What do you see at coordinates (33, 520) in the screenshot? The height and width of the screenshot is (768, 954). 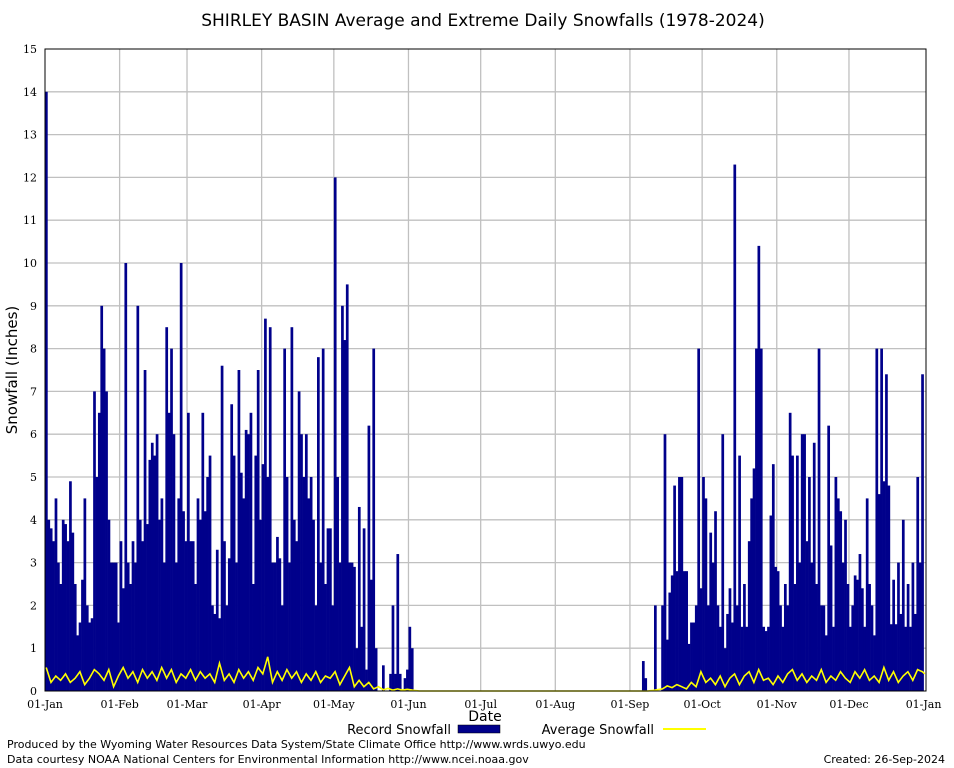 I see `y-tick-label: 4` at bounding box center [33, 520].